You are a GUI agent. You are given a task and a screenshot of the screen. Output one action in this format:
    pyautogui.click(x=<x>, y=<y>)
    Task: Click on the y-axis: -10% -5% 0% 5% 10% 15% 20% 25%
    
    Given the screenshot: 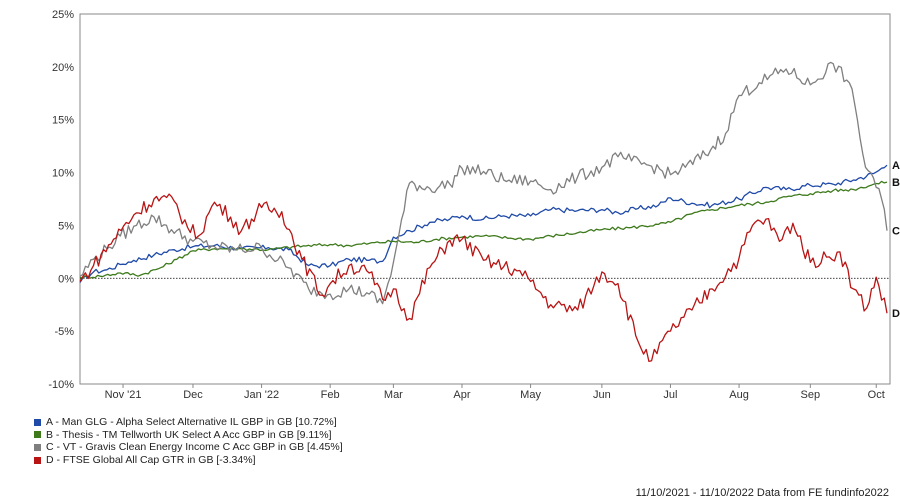 What is the action you would take?
    pyautogui.click(x=61, y=200)
    